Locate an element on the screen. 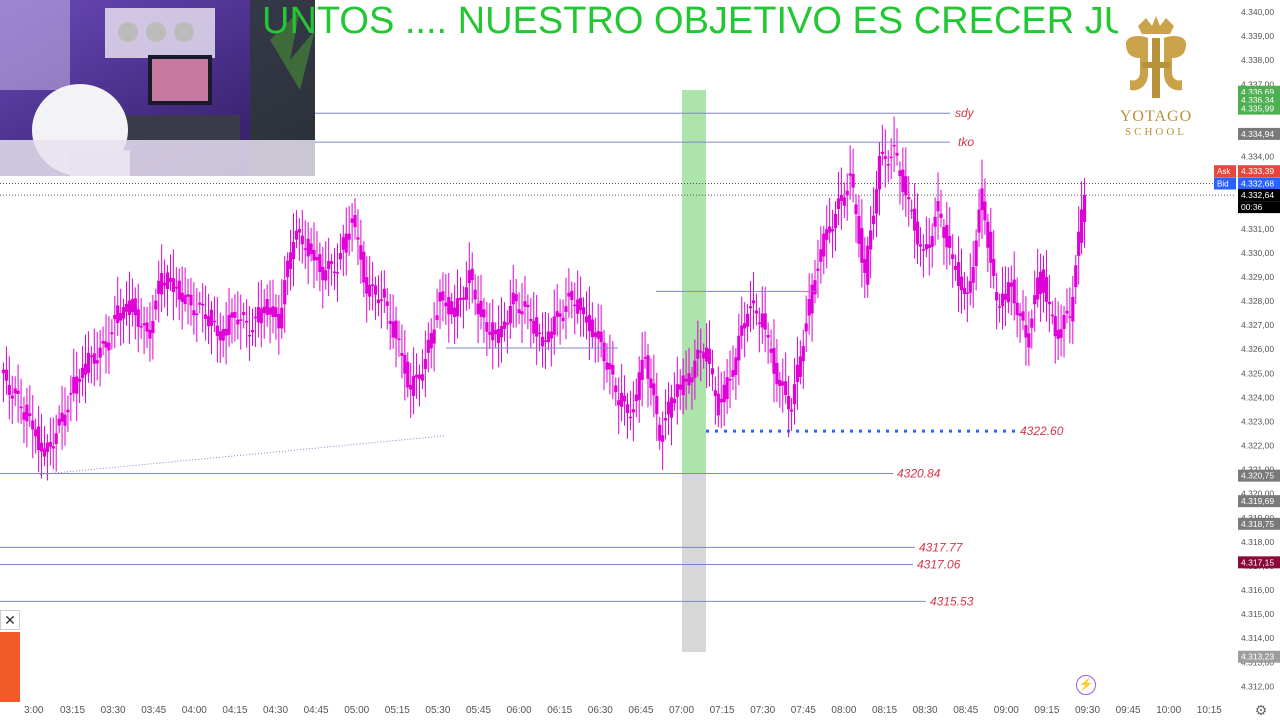 The image size is (1280, 720). time-tick-label: 09:15 is located at coordinates (1046, 710).